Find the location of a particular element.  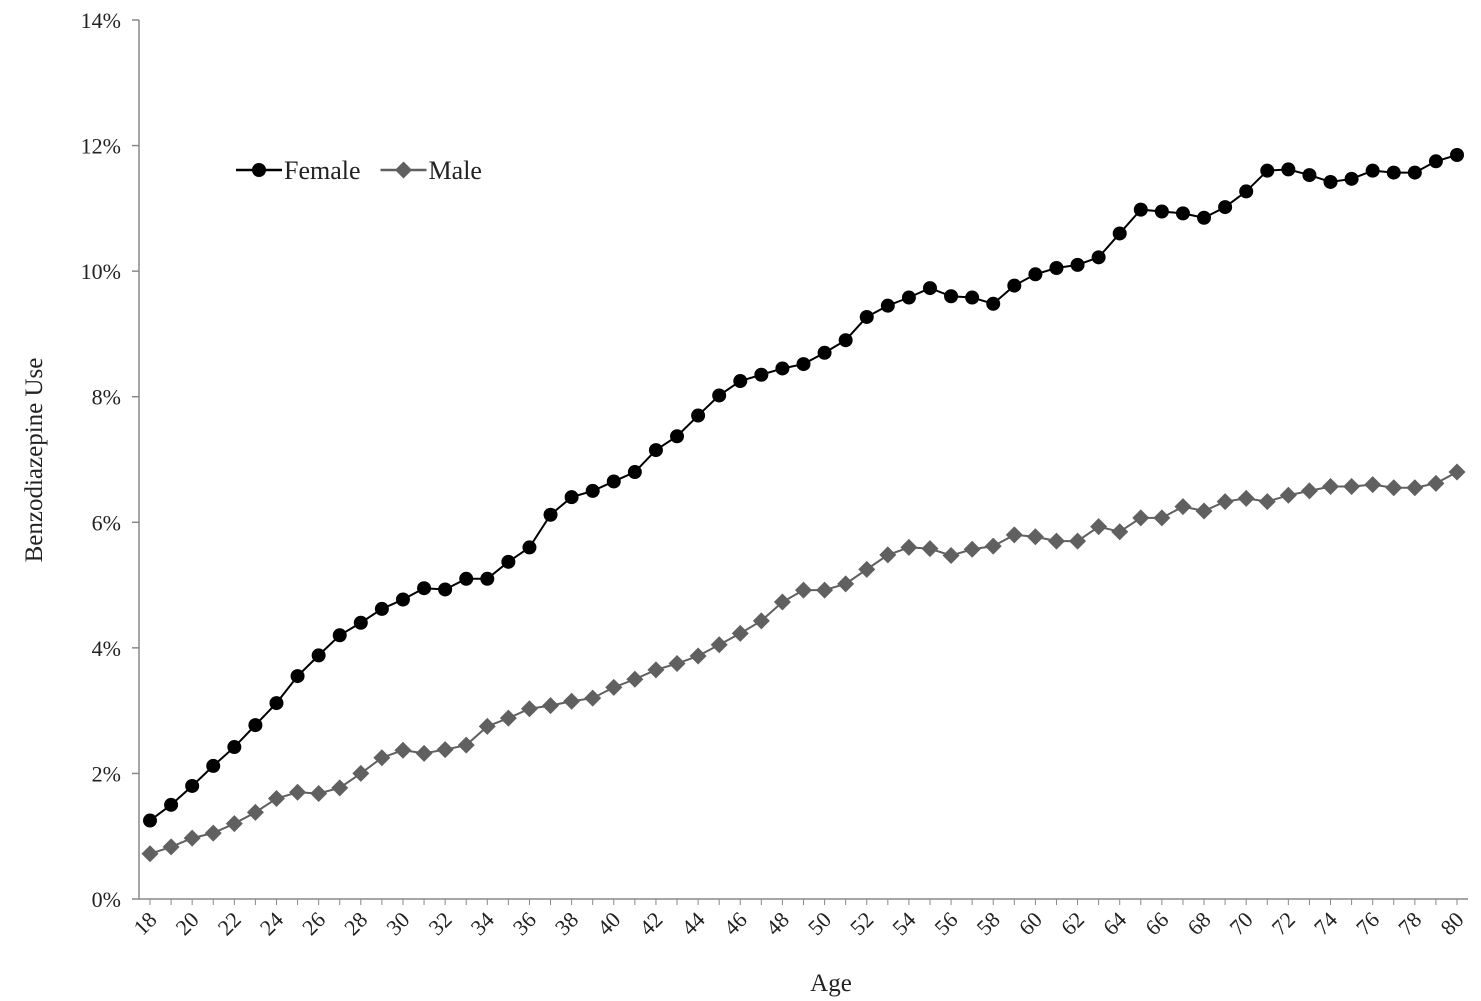

x-tick-label: 28 is located at coordinates (355, 923).